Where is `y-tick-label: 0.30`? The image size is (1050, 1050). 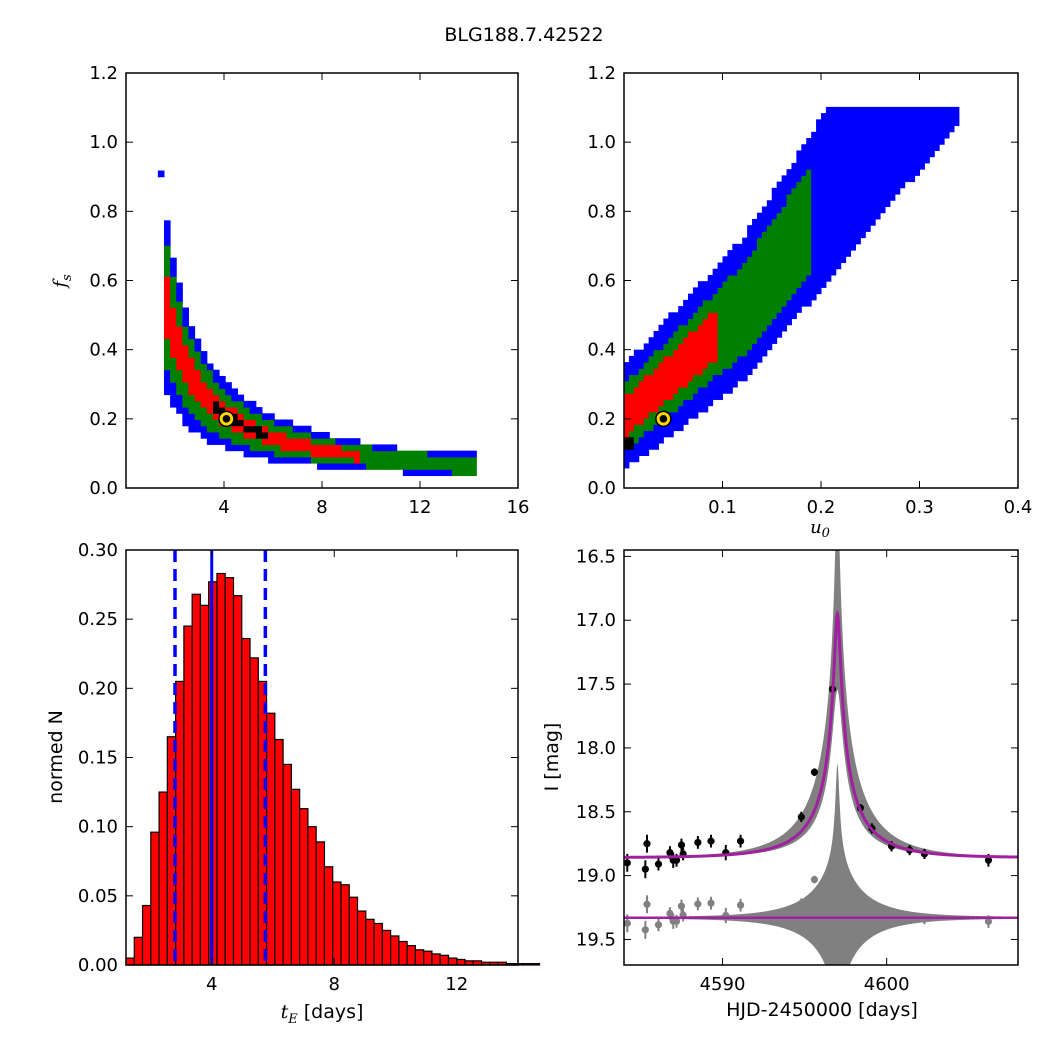
y-tick-label: 0.30 is located at coordinates (98, 550).